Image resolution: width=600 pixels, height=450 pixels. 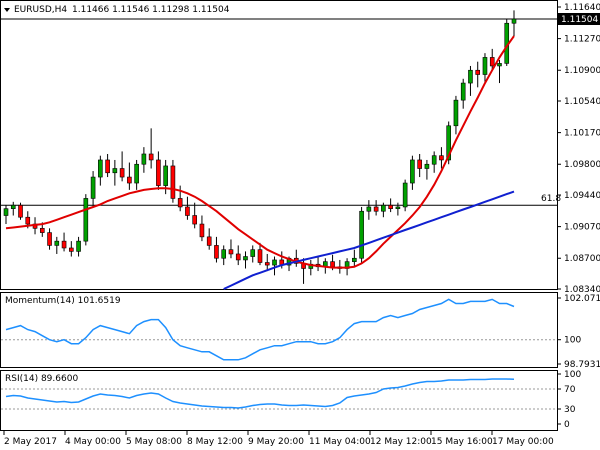 I want to click on price-tick-label: 1.09800, so click(x=582, y=165).